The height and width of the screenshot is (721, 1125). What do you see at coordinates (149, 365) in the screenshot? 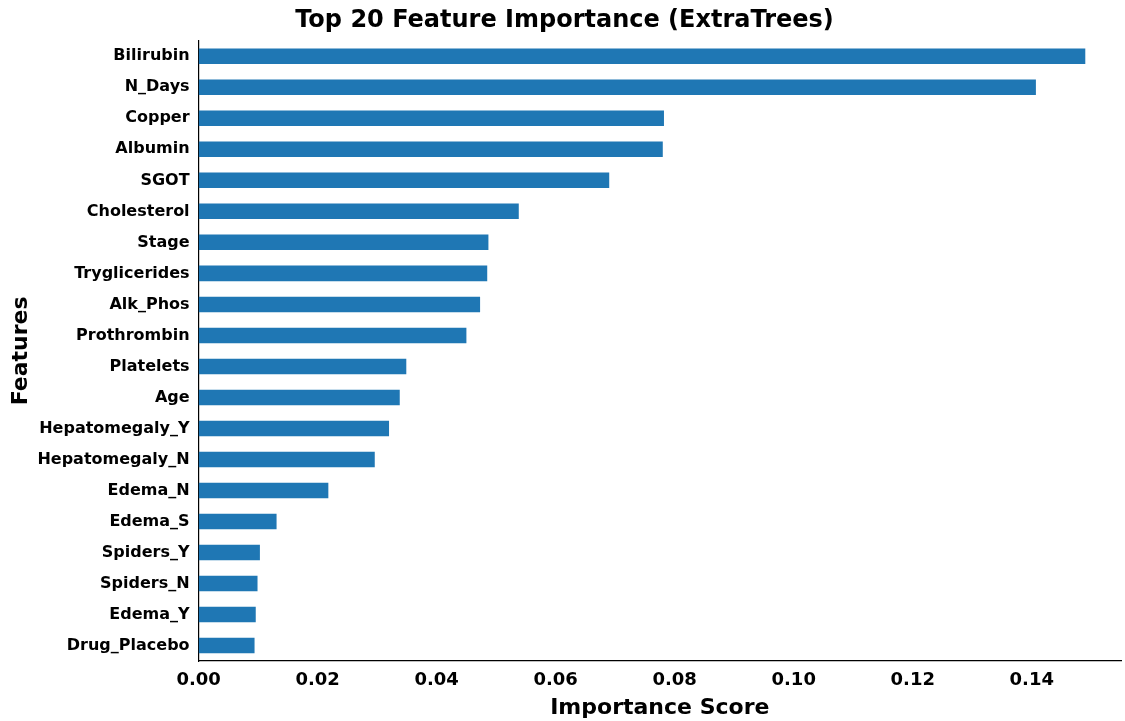
I see `y-tick-label: Platelets` at bounding box center [149, 365].